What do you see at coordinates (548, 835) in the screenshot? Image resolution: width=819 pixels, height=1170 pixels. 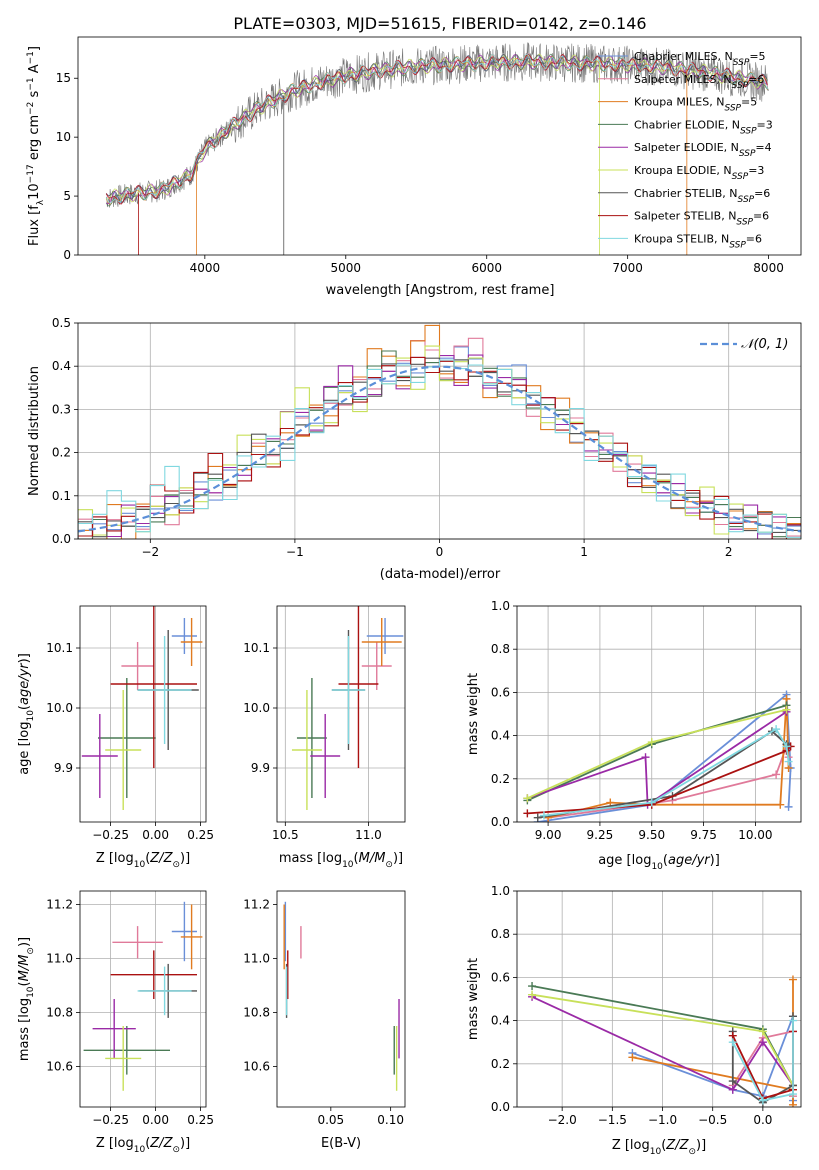 I see `x-tick-label: 9.00` at bounding box center [548, 835].